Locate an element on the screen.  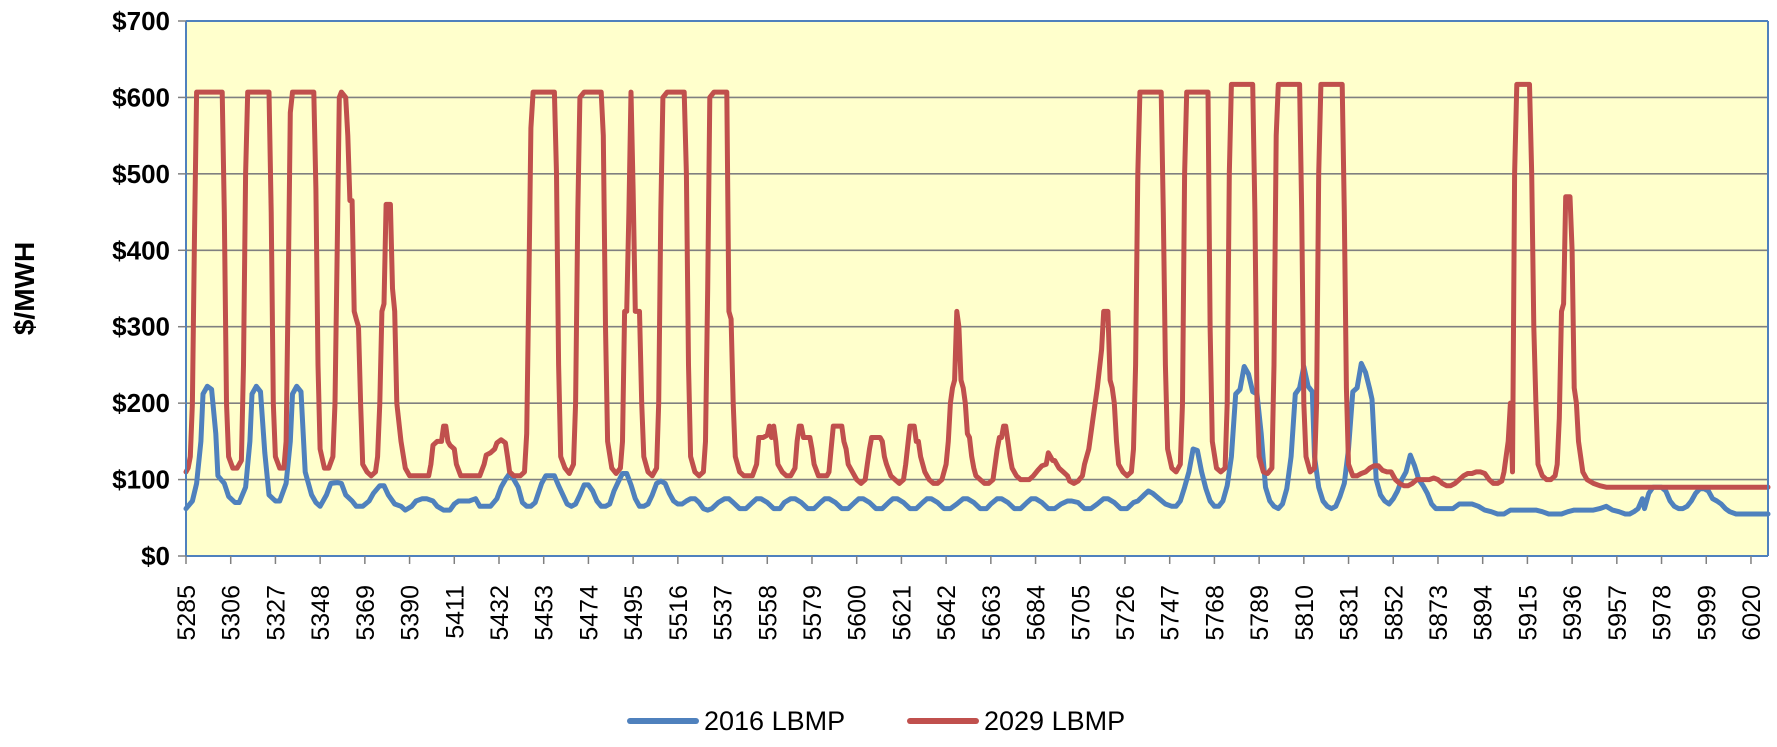
y-tick-label: $700 is located at coordinates (141, 21).